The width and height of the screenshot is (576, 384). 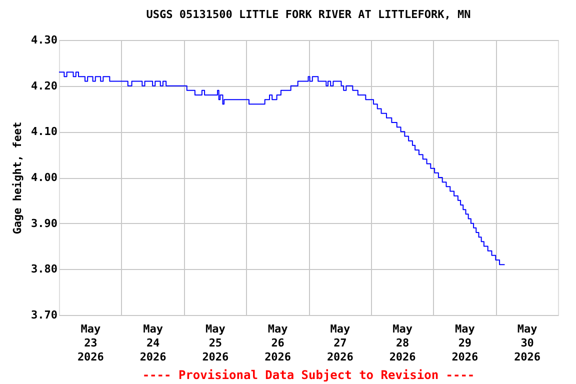 I want to click on x-tick-label: May 26 2026, so click(x=278, y=343).